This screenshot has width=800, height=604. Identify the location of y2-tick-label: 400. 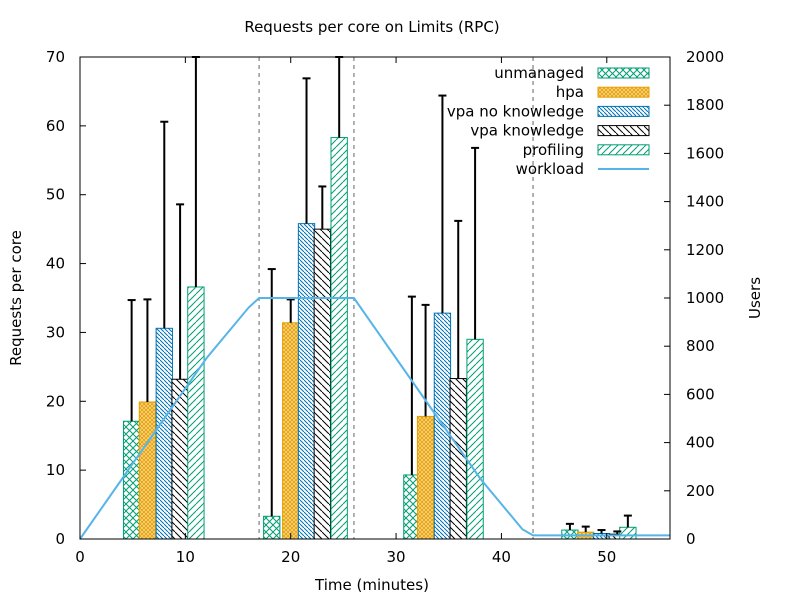
(700, 443).